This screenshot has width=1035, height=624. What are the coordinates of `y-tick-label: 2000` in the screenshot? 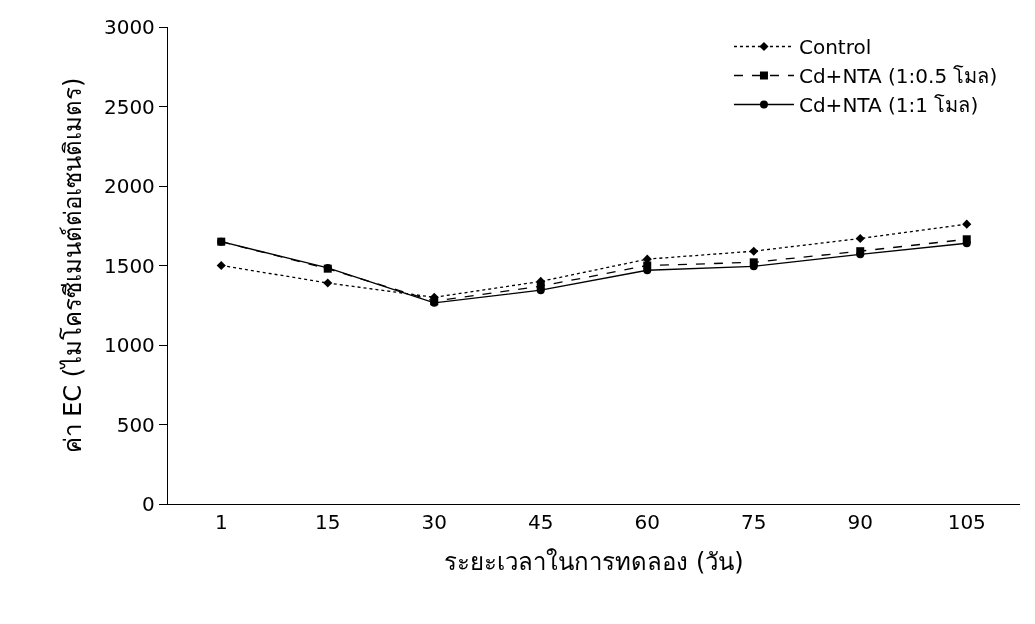 It's located at (129, 186).